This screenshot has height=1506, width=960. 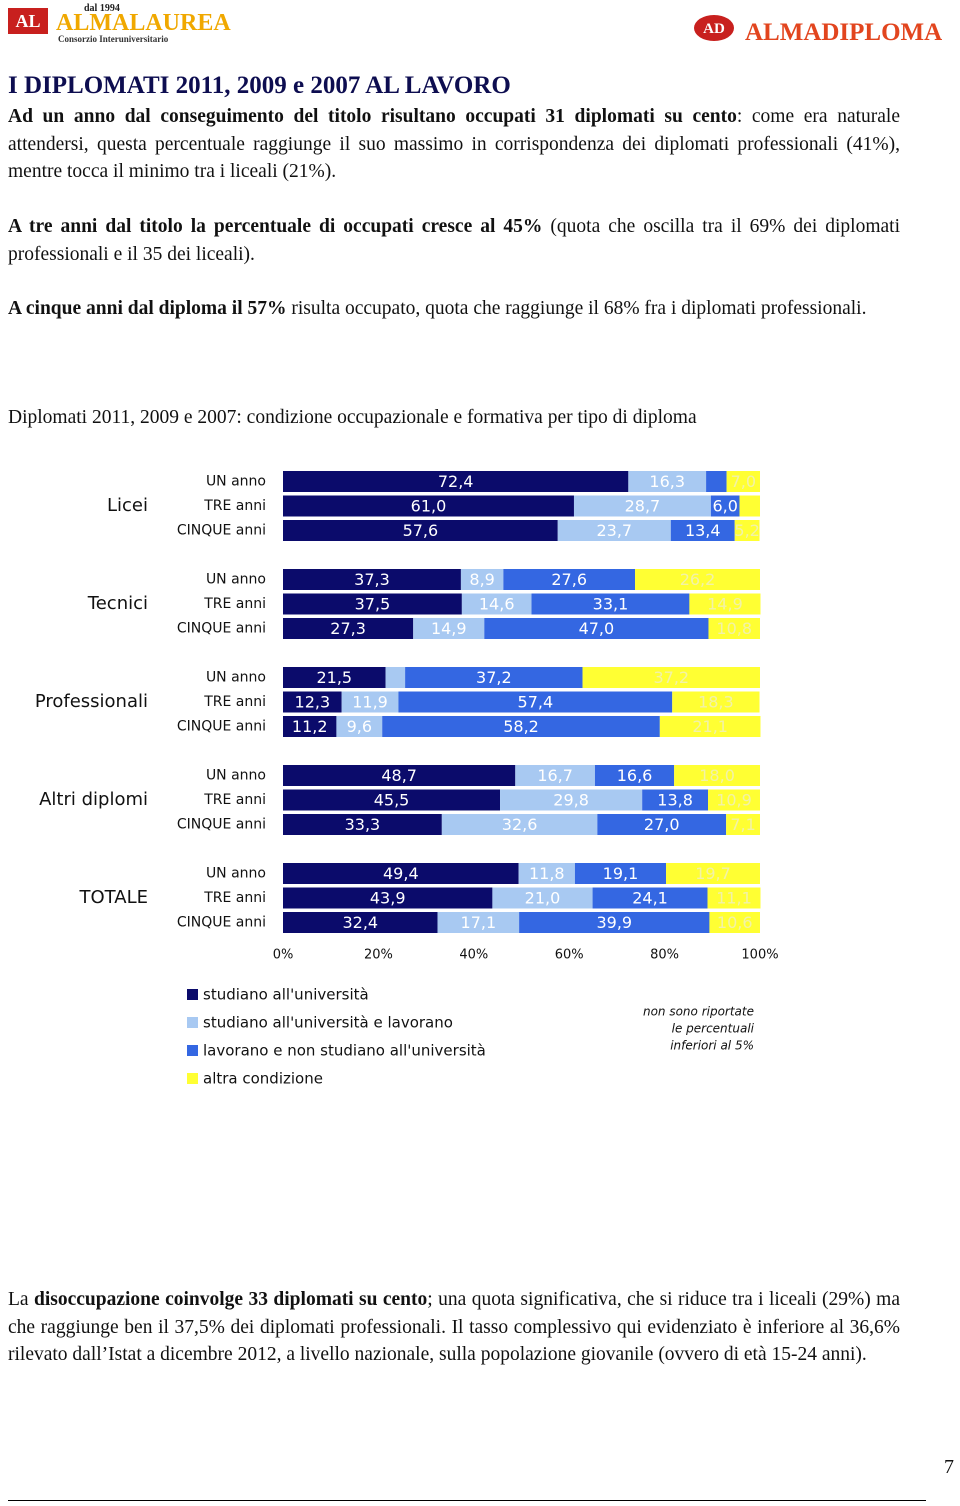 What do you see at coordinates (263, 1079) in the screenshot?
I see `legend-label: altra condizione` at bounding box center [263, 1079].